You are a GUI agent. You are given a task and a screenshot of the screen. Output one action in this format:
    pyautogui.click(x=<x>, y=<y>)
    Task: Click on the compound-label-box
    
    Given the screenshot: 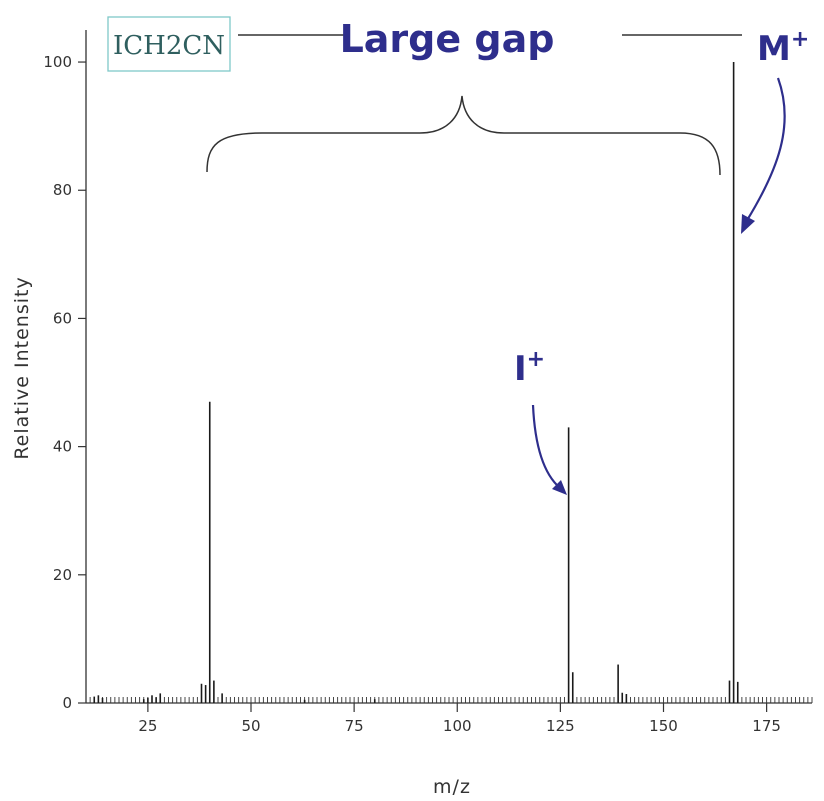 What is the action you would take?
    pyautogui.click(x=169, y=44)
    